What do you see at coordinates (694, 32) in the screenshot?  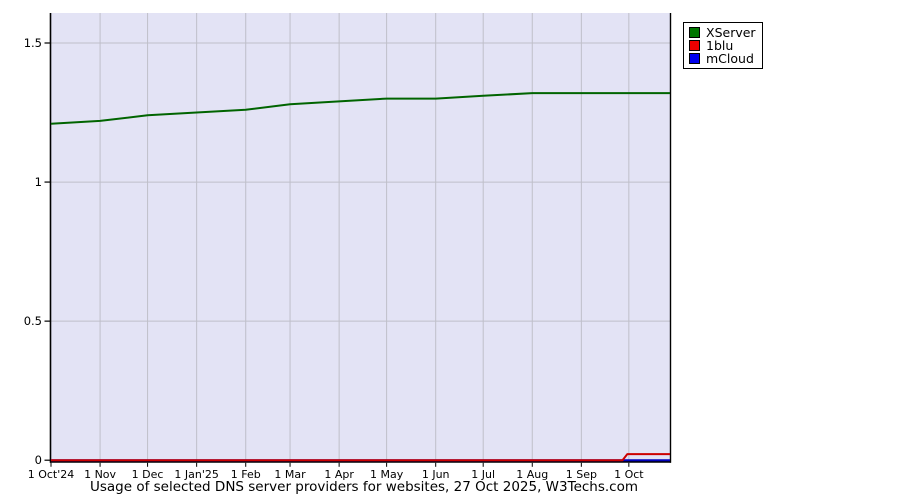 I see `legend-swatch-xserver-icon` at bounding box center [694, 32].